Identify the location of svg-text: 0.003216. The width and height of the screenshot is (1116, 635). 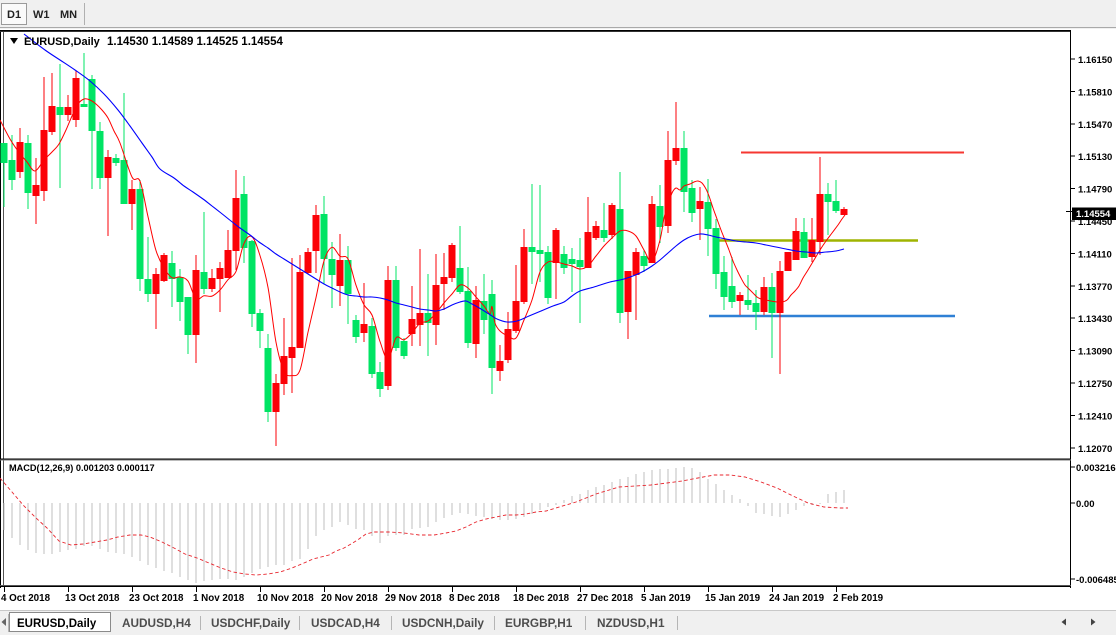
(1096, 468).